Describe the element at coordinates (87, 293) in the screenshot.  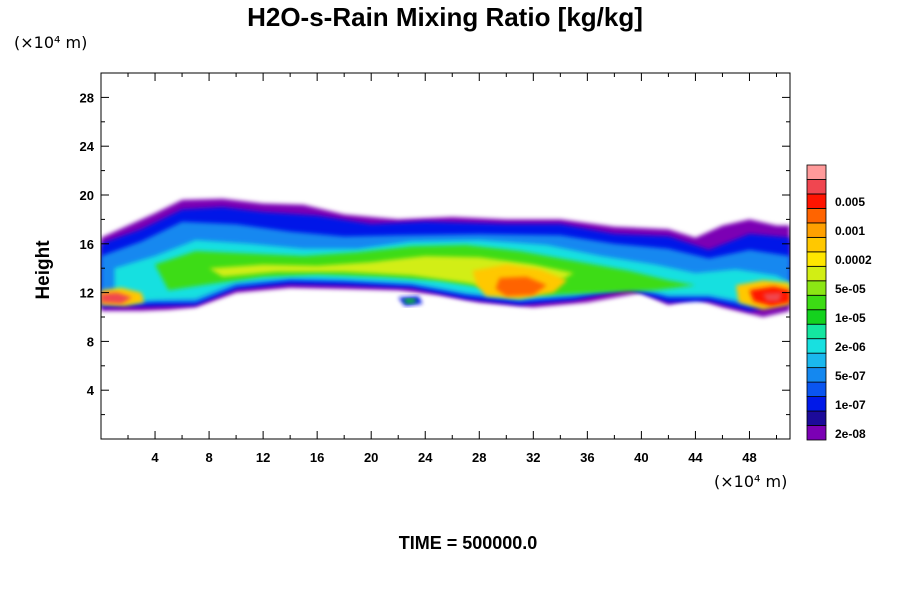
I see `y-tick-label: 12` at that location.